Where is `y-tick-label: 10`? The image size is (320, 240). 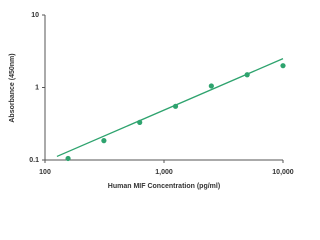
y-tick-label: 10 is located at coordinates (35, 15).